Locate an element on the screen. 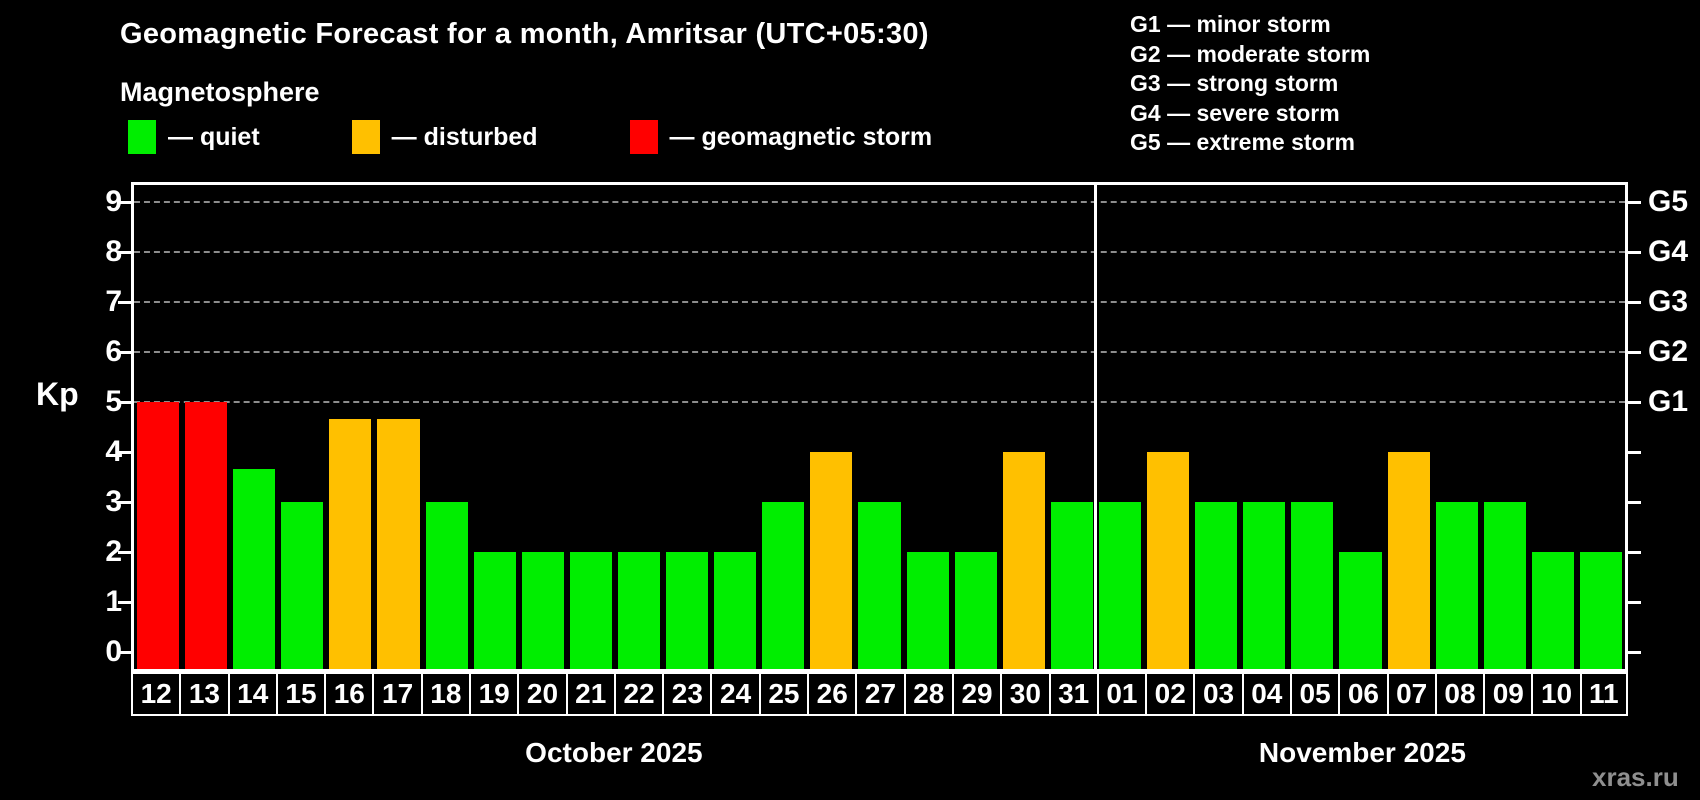  y-tick-2-right is located at coordinates (1634, 552).